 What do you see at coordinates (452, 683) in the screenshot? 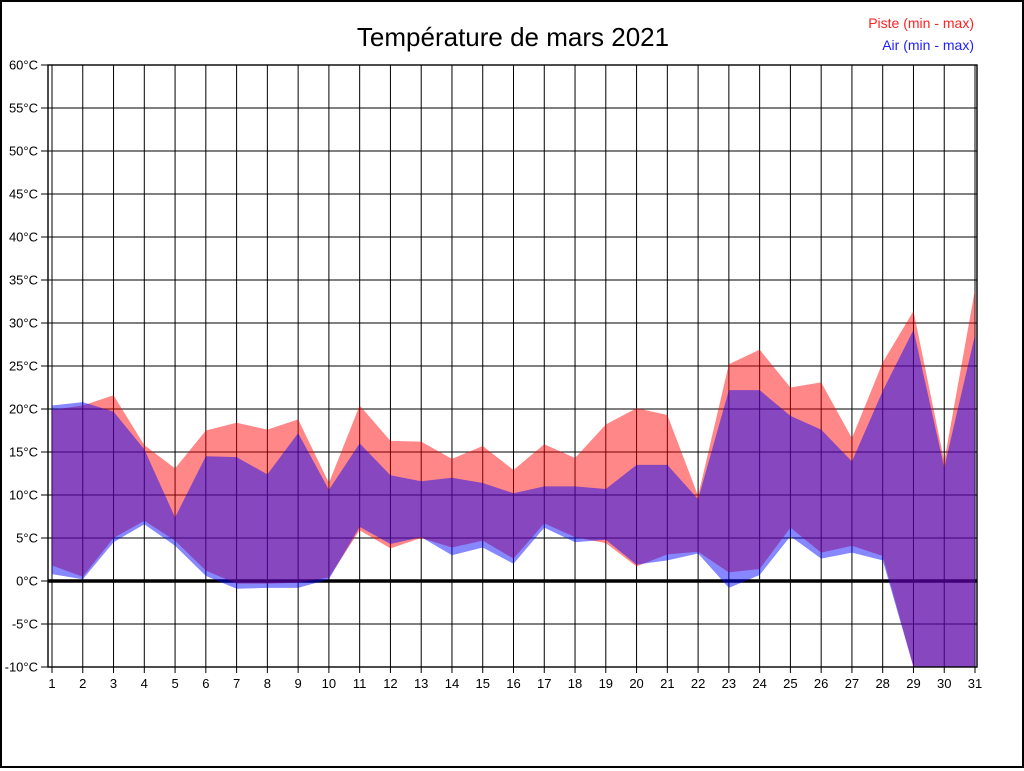
I see `x-tick-label: 14` at bounding box center [452, 683].